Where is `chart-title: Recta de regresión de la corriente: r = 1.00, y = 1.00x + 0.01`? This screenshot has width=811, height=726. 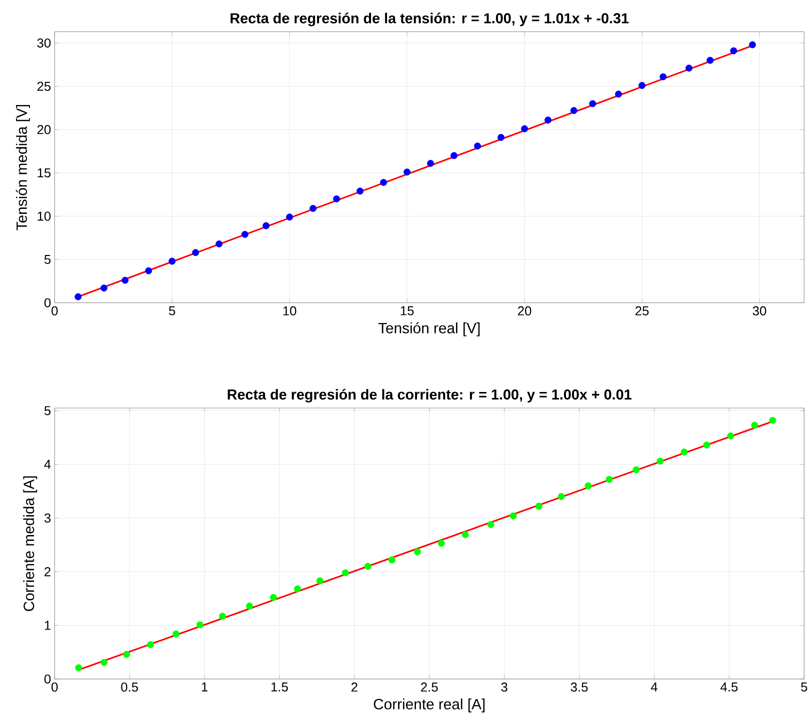 chart-title: Recta de regresión de la corriente: r = 1.00, y = 1.00x + 0.01 is located at coordinates (430, 396).